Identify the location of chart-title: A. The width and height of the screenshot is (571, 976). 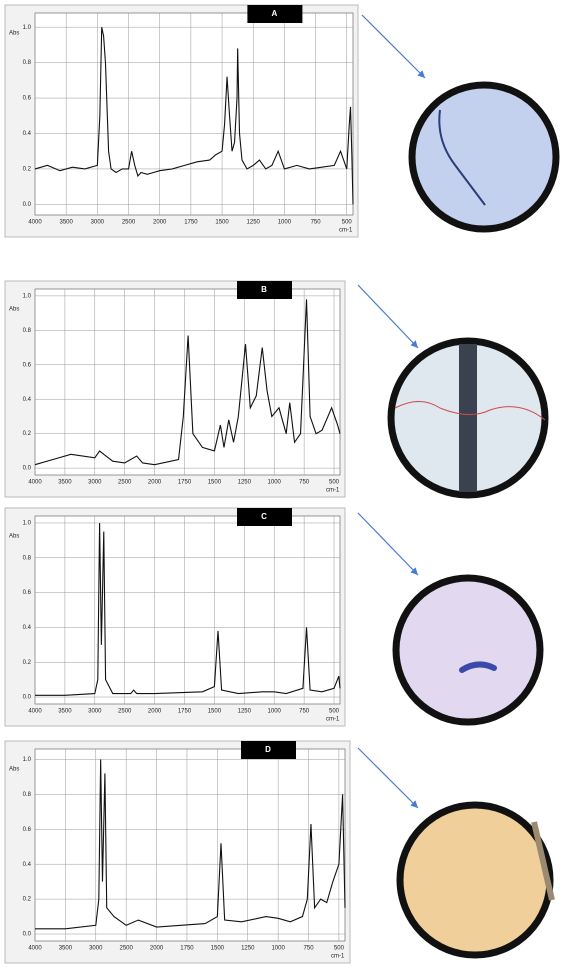
(275, 13).